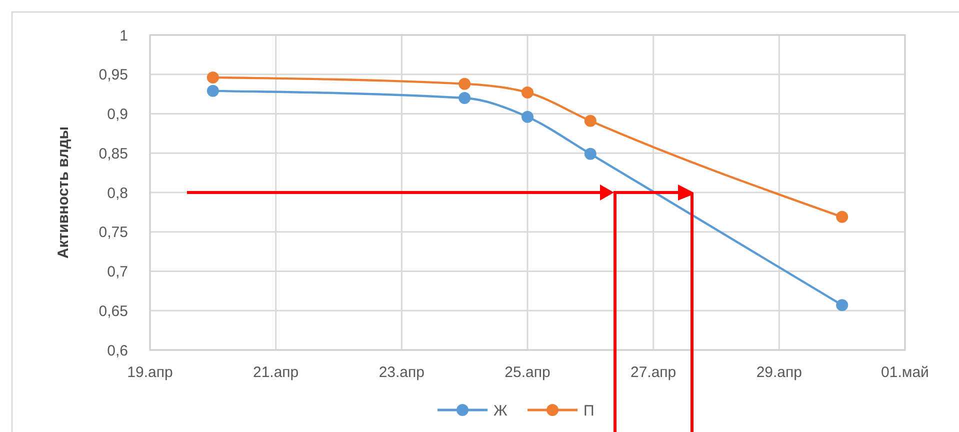  I want to click on x-tick-label: 27.апр, so click(653, 372).